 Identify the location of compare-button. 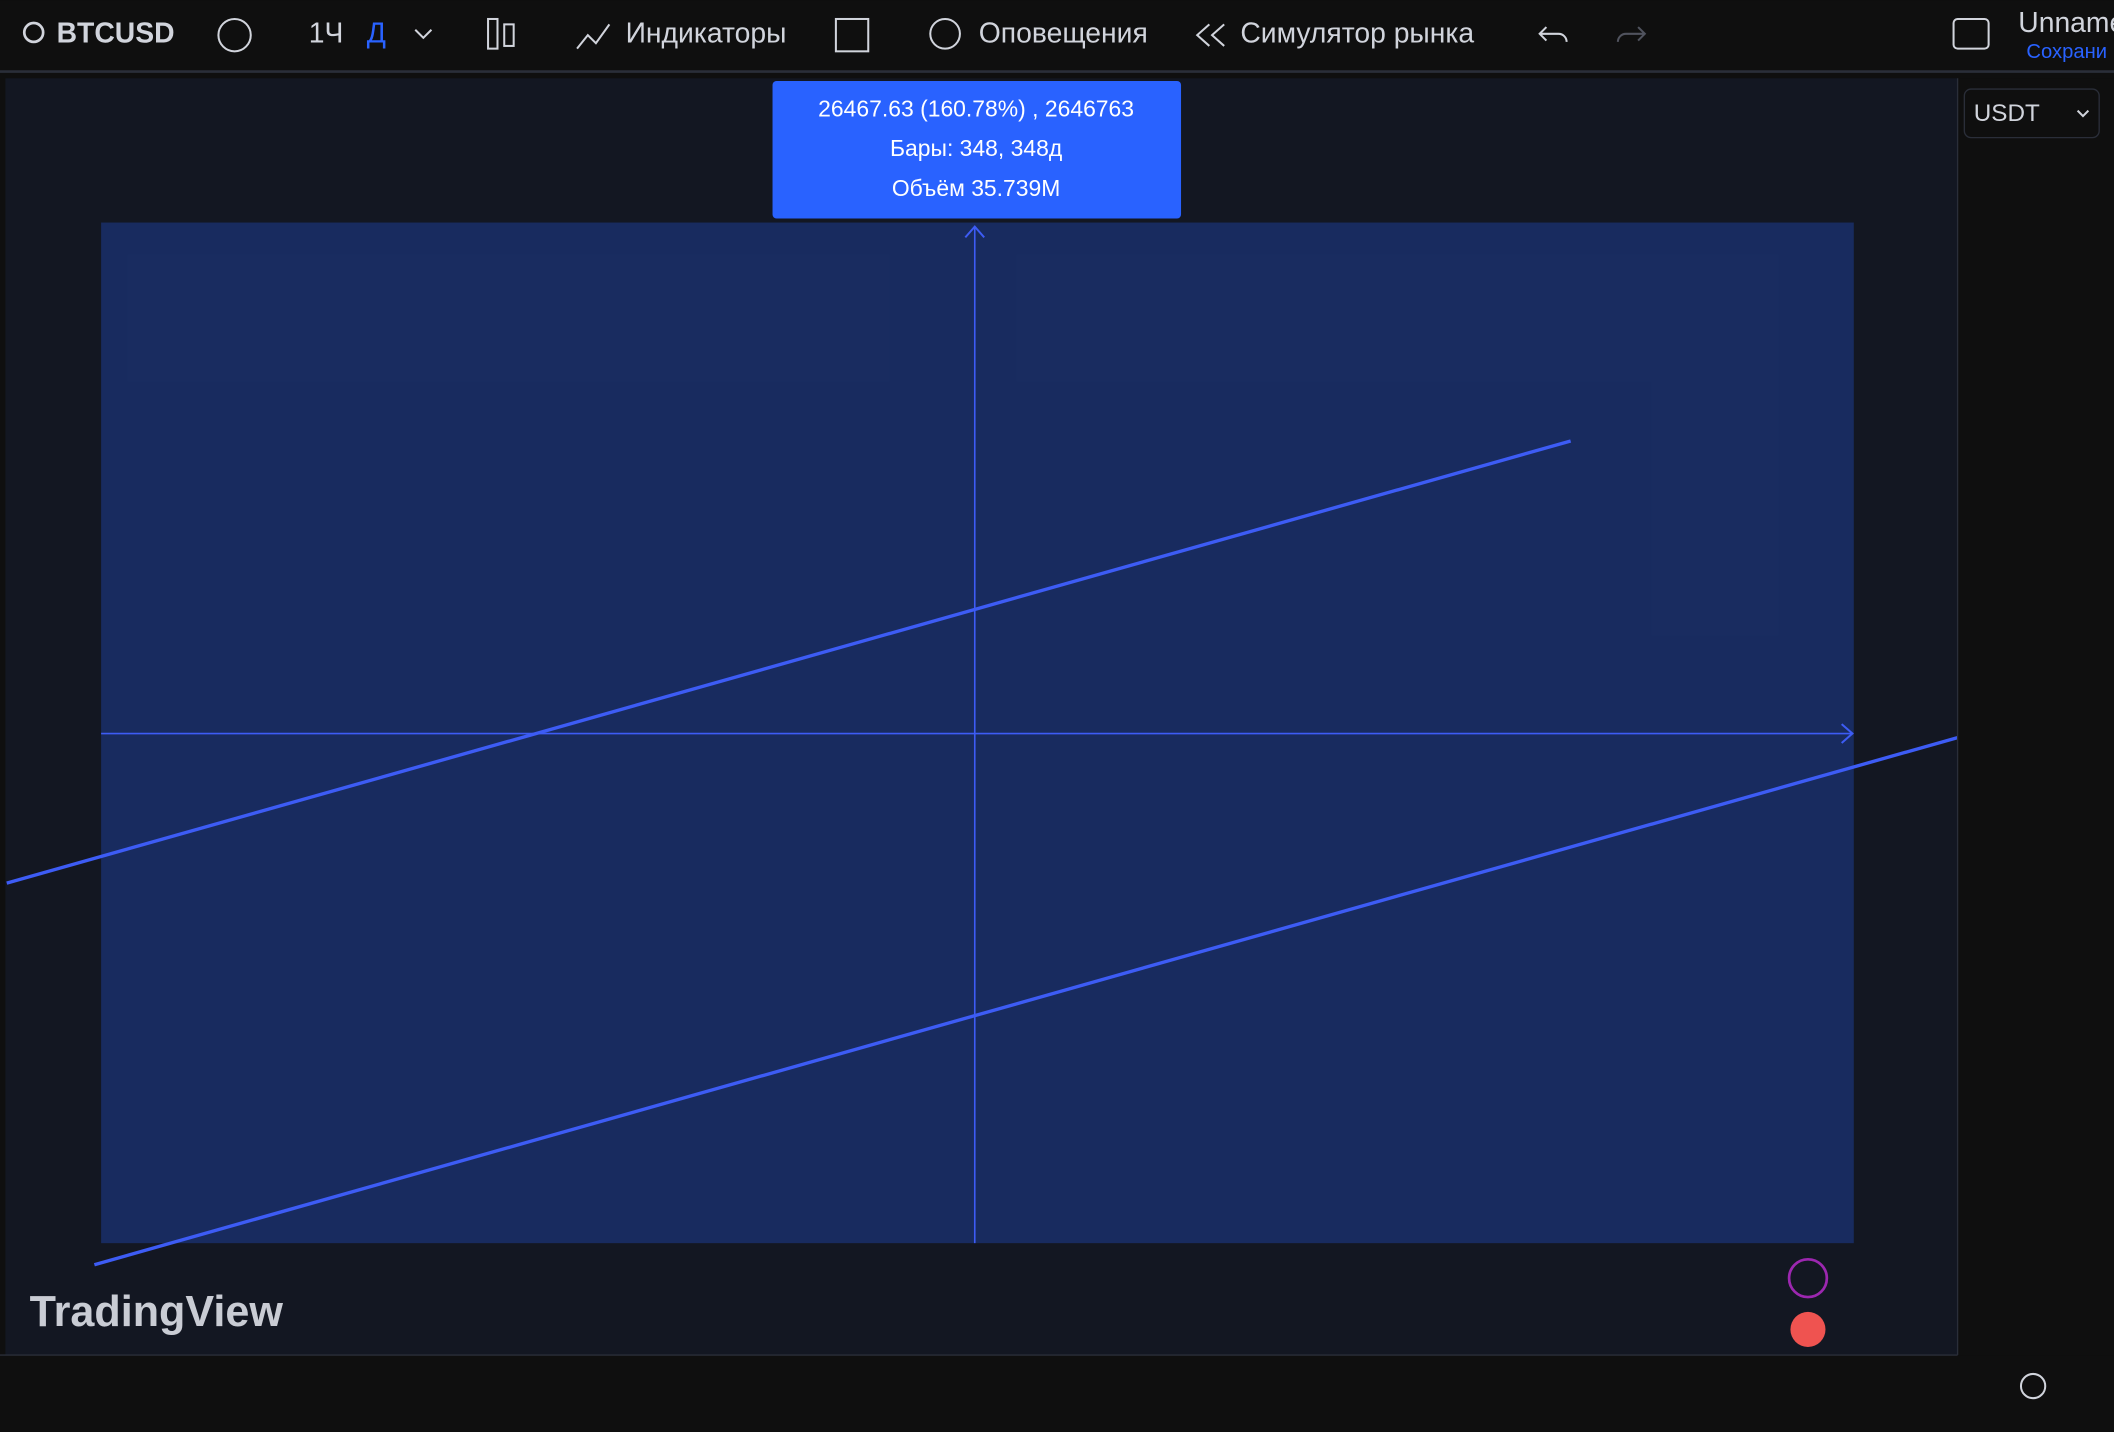
(234, 35).